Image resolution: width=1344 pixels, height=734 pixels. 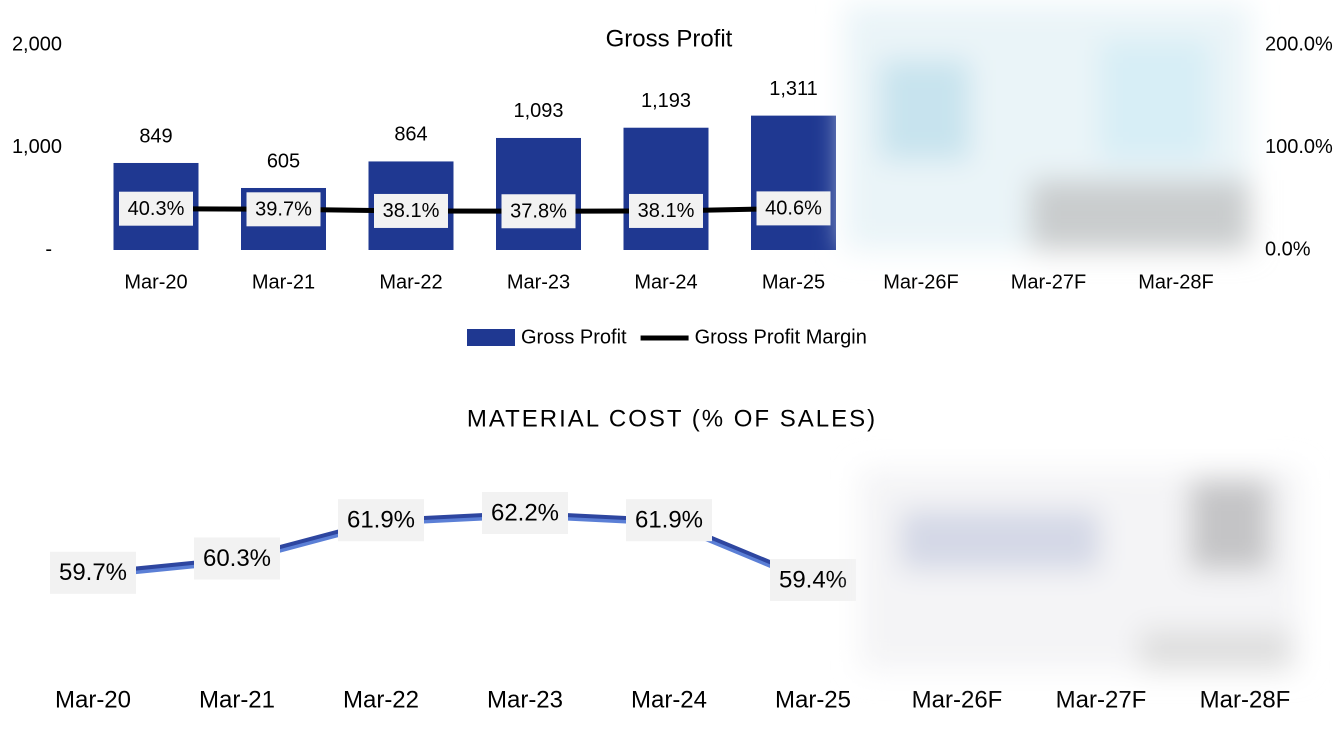 What do you see at coordinates (155, 136) in the screenshot?
I see `data-label: 849` at bounding box center [155, 136].